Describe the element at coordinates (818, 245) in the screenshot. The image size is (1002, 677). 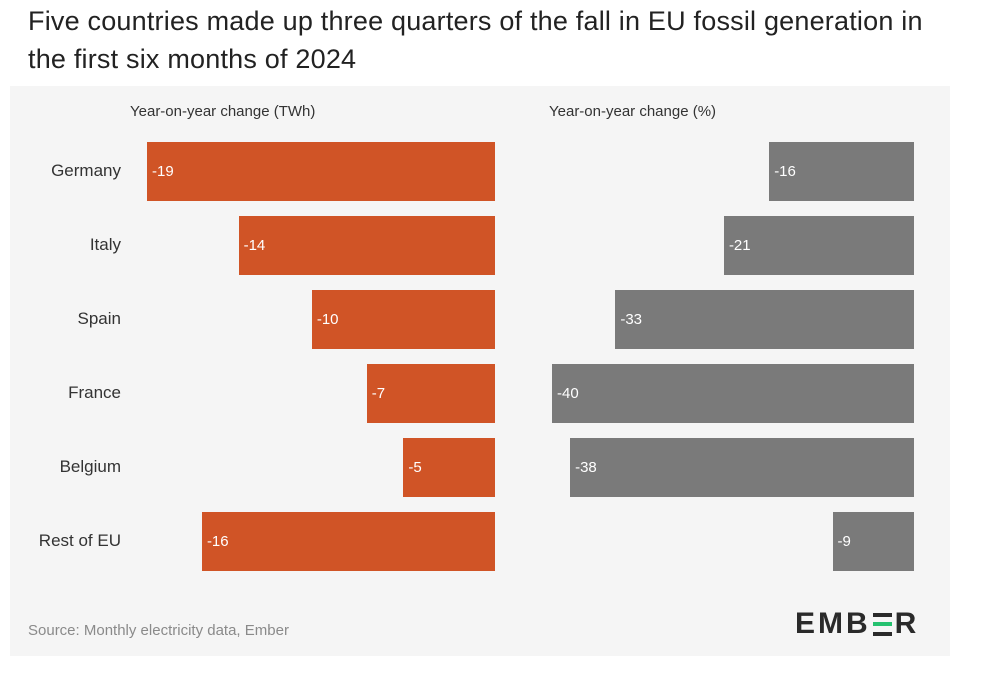
I see `pct-bar-italy` at that location.